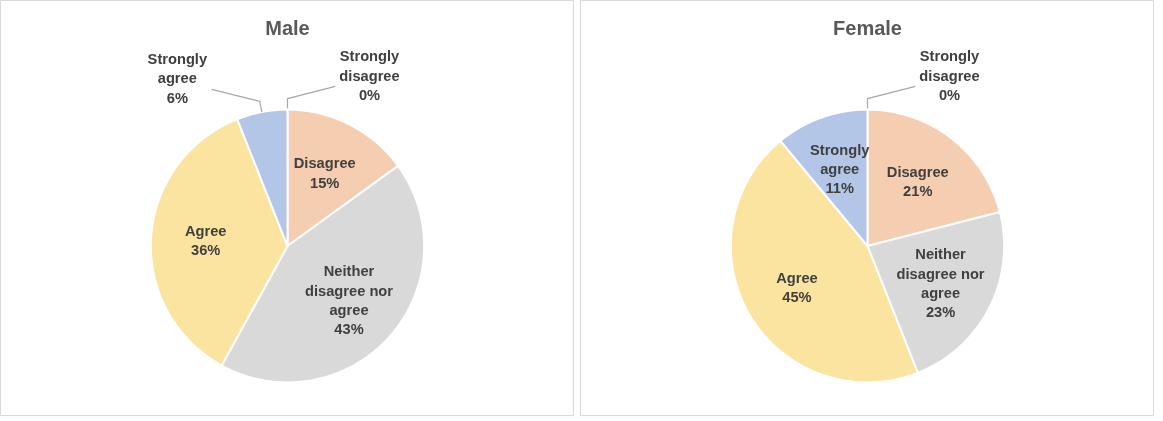  What do you see at coordinates (940, 311) in the screenshot?
I see `data-label: 23%` at bounding box center [940, 311].